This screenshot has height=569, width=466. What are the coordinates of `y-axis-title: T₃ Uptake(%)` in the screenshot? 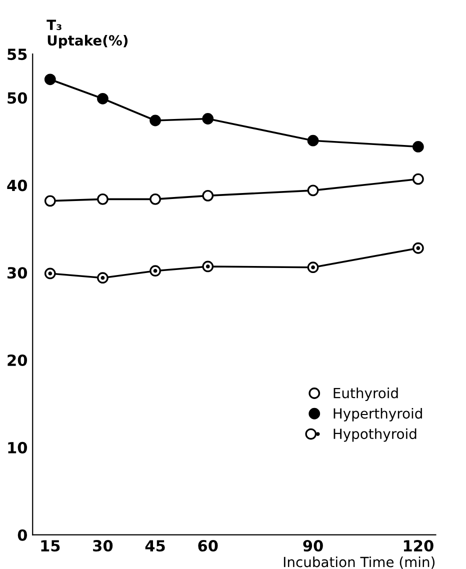 It's located at (87, 34).